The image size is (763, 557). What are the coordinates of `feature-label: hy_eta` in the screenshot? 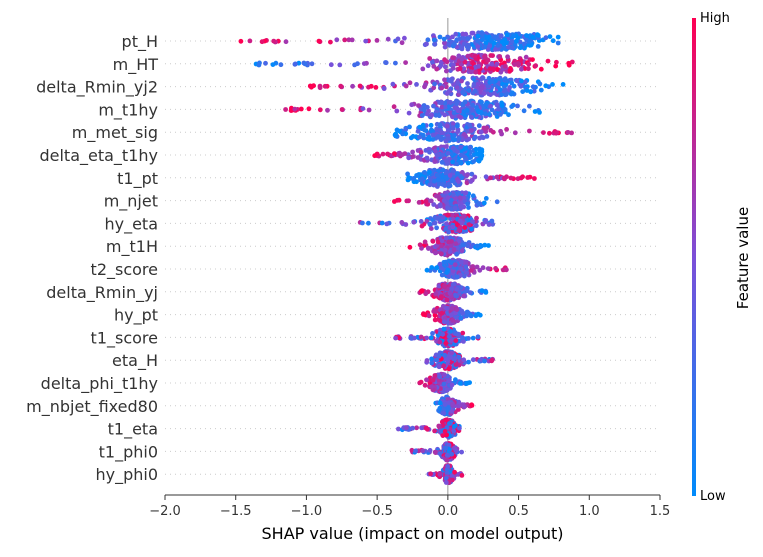 It's located at (131, 224).